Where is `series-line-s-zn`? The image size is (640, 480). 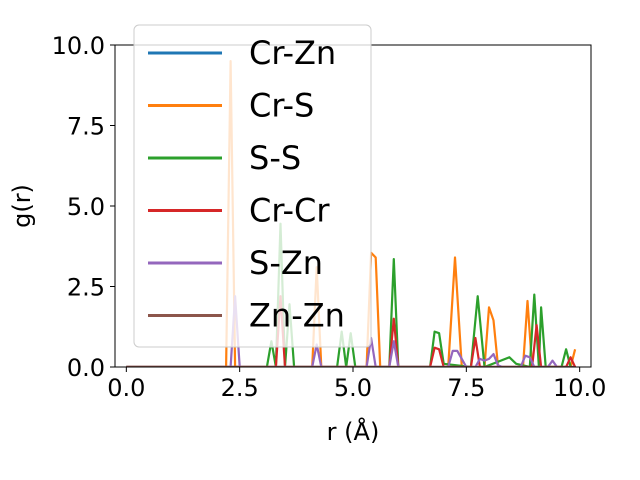 series-line-s-zn is located at coordinates (342, 331).